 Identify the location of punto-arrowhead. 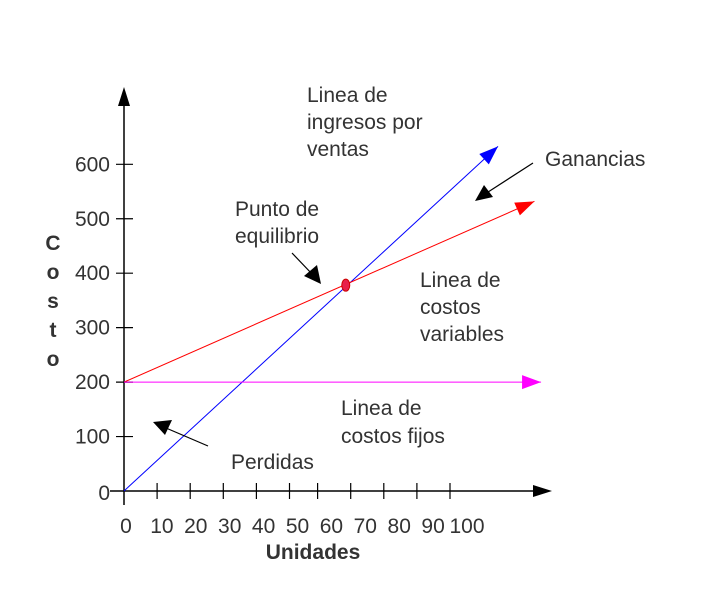
(312, 274).